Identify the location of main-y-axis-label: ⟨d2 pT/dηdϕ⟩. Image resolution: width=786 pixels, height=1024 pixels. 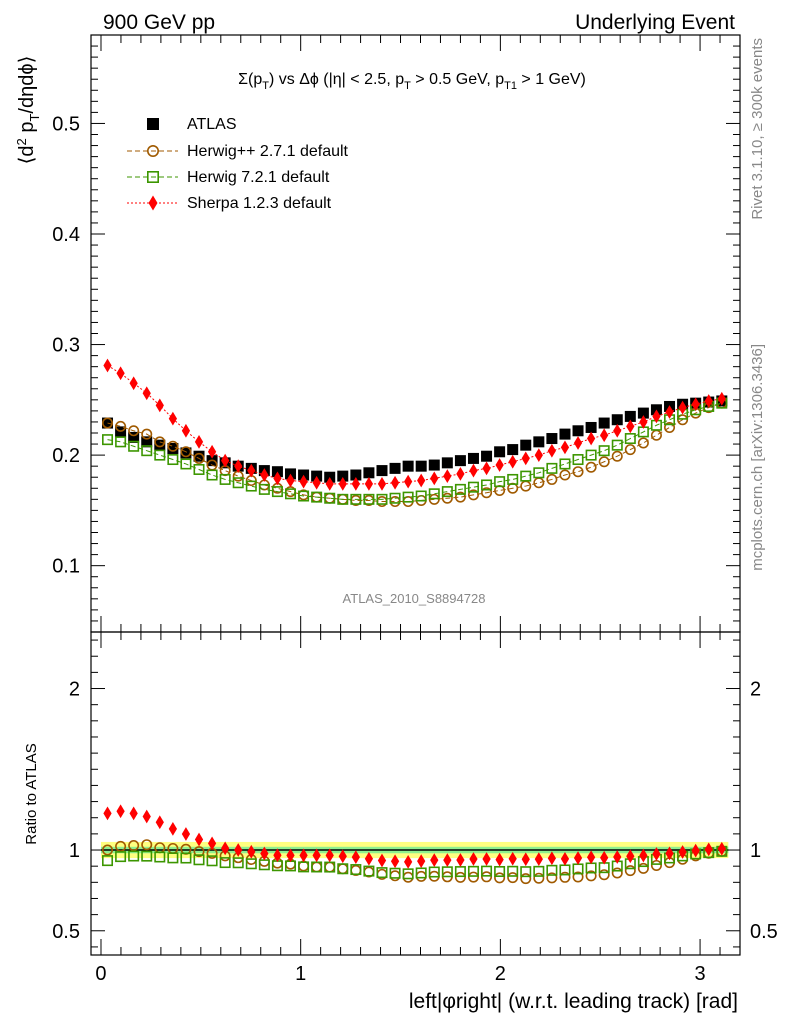
(28, 110).